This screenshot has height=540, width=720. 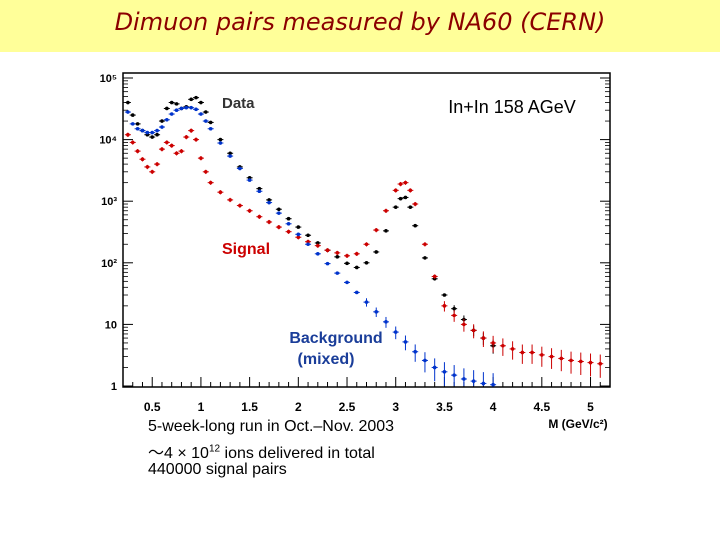 I want to click on x-tick-label: 3, so click(x=395, y=407).